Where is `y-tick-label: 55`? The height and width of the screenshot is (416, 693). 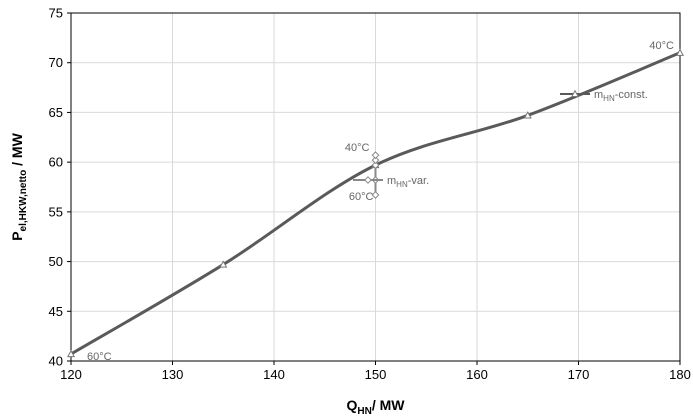 y-tick-label: 55 is located at coordinates (56, 211).